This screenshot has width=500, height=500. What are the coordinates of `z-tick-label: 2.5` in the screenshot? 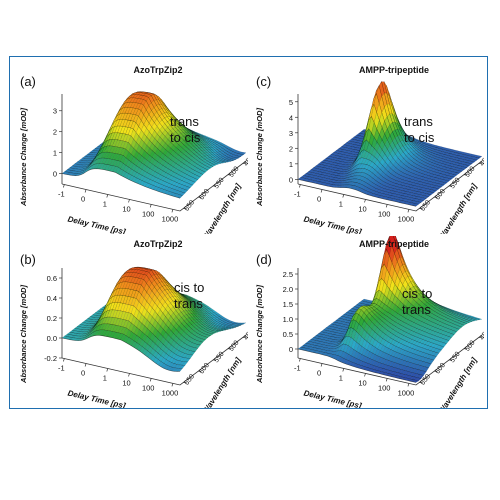 It's located at (288, 274).